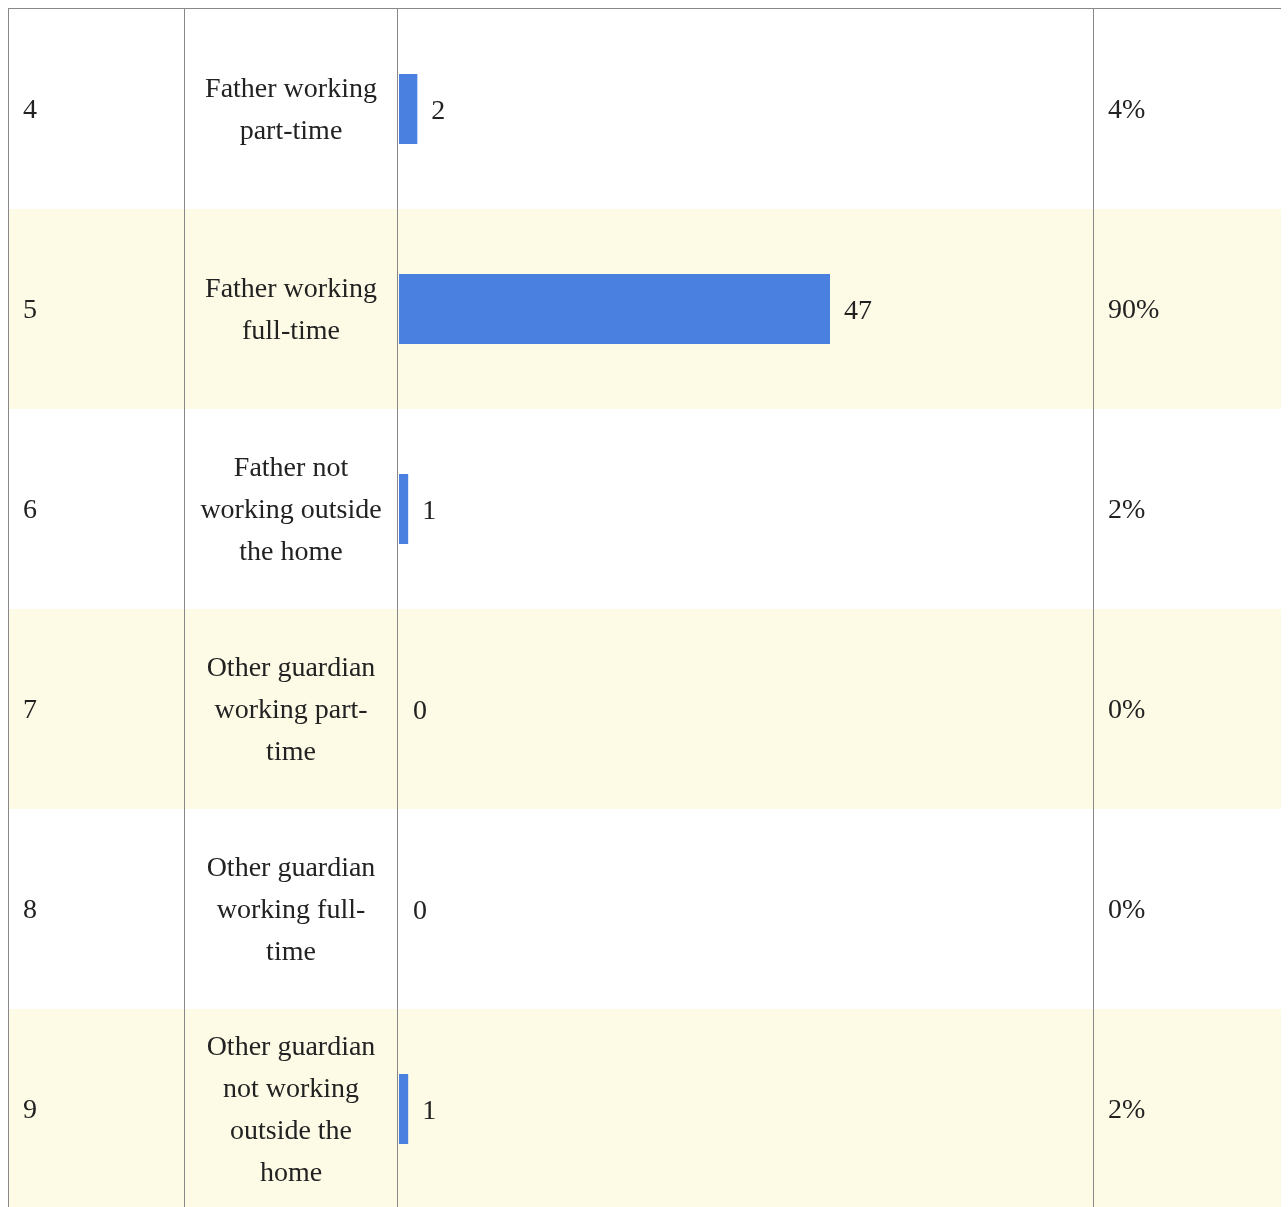 This screenshot has width=1288, height=1207. What do you see at coordinates (30, 709) in the screenshot?
I see `text: 7` at bounding box center [30, 709].